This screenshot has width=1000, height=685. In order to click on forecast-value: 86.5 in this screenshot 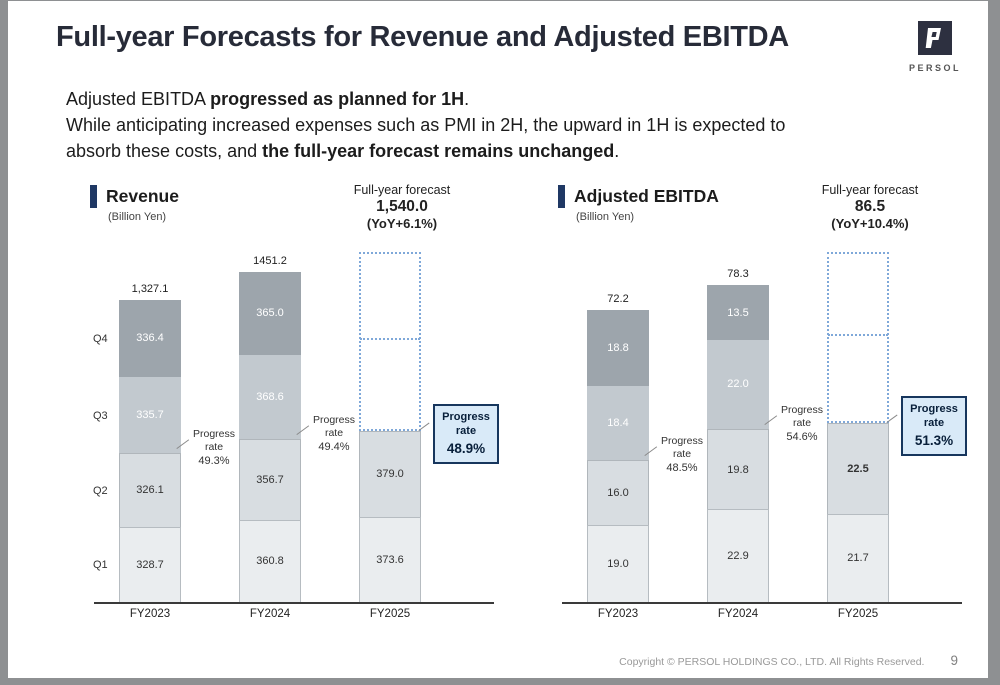, I will do `click(870, 206)`.